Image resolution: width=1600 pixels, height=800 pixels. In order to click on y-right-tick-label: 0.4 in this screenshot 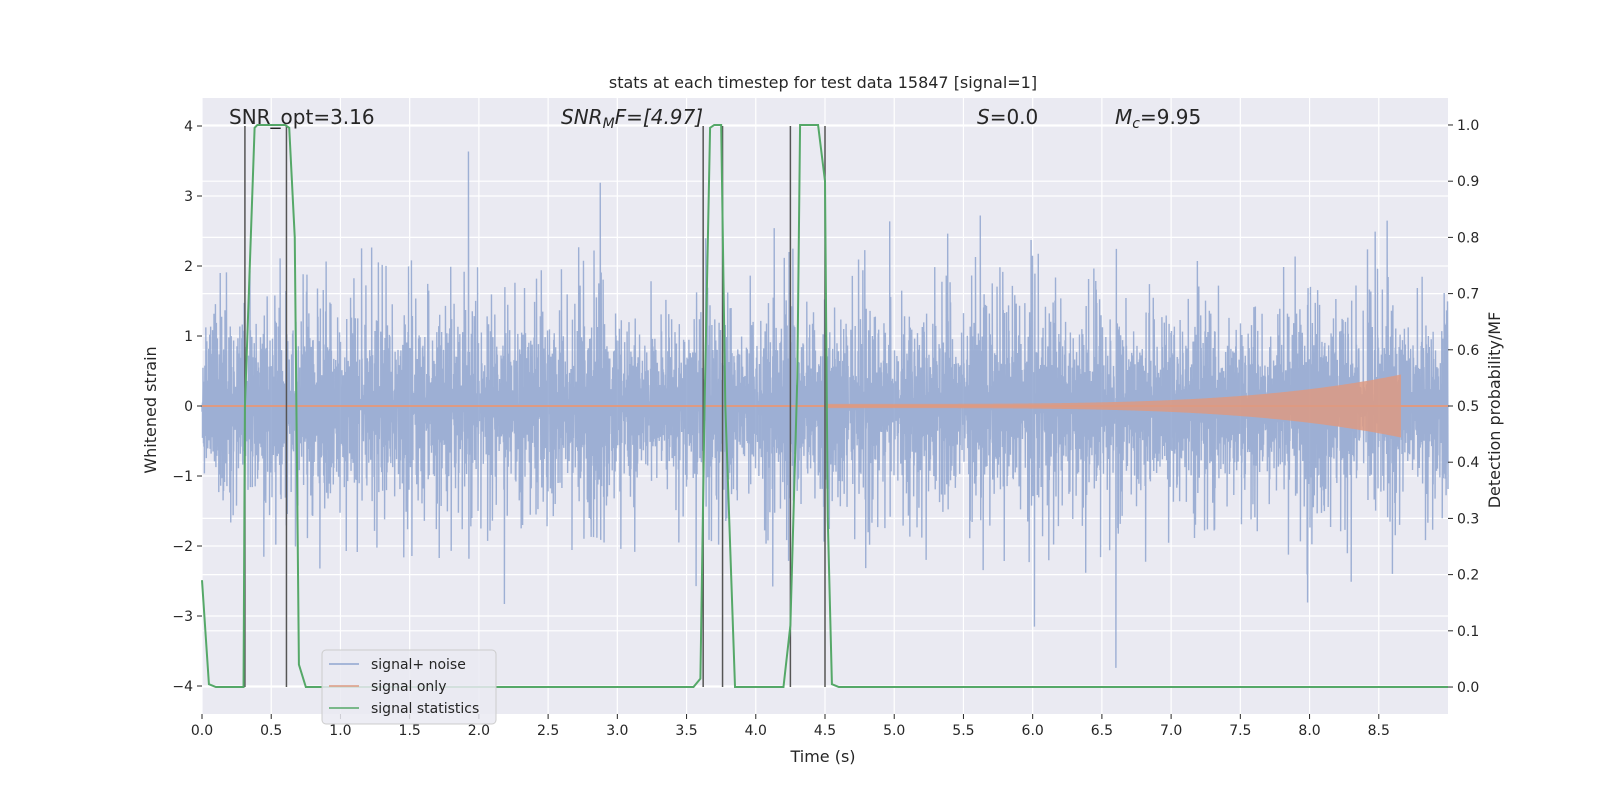, I will do `click(1468, 463)`.